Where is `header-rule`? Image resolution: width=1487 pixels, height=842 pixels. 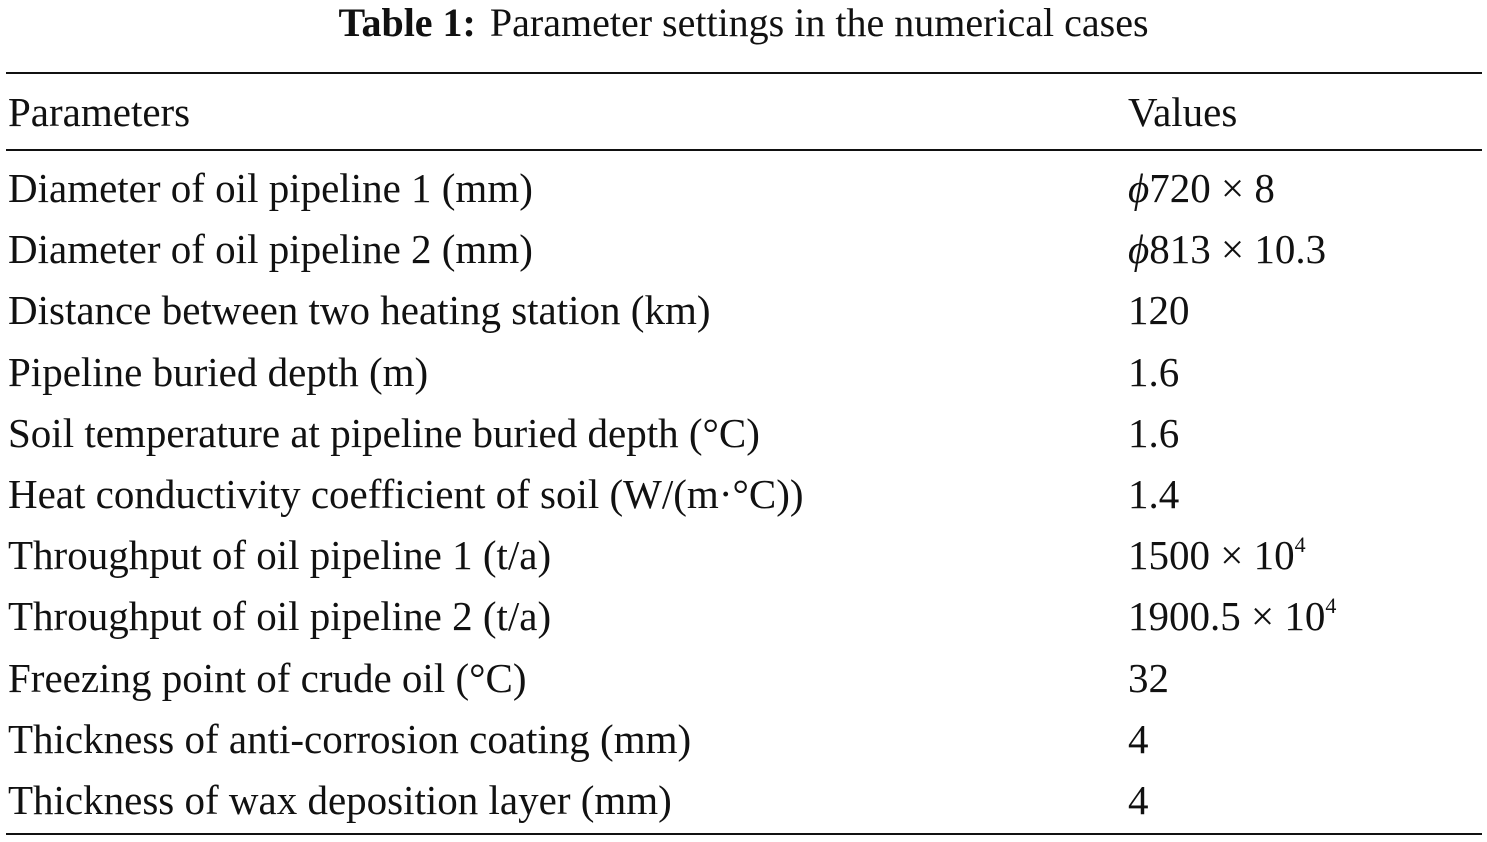 header-rule is located at coordinates (744, 150).